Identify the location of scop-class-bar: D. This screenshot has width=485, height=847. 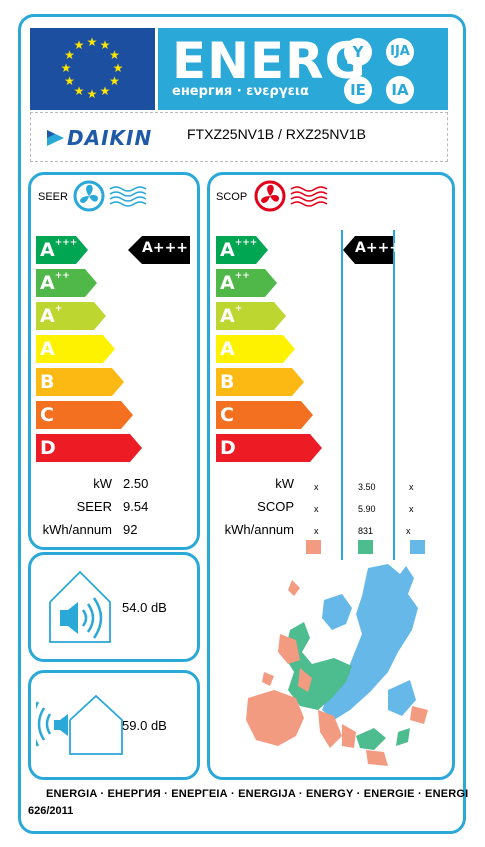
(269, 448).